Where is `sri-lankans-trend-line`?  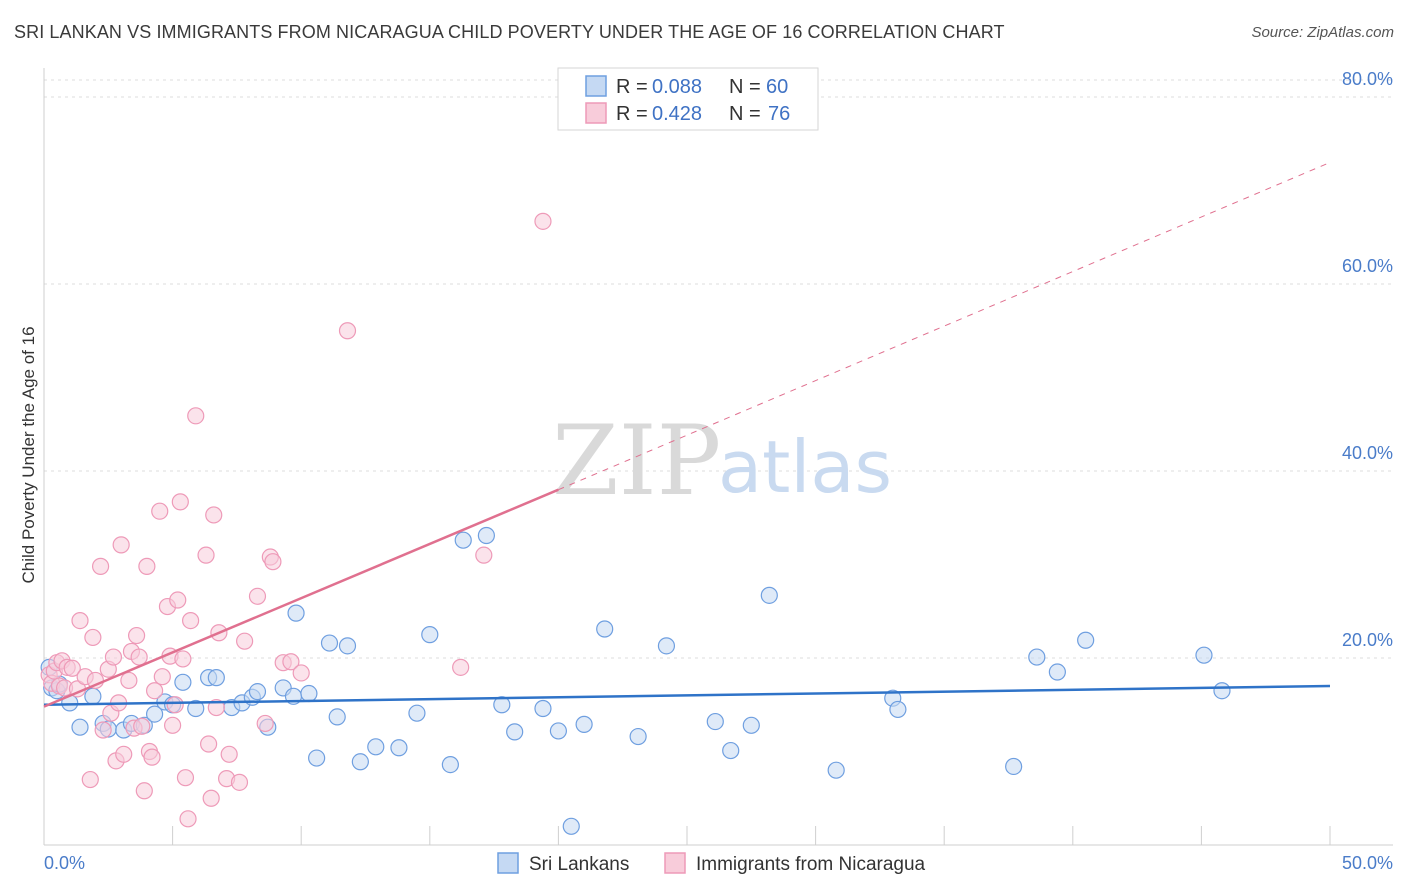
sri-lankans-trend-line is located at coordinates (687, 695).